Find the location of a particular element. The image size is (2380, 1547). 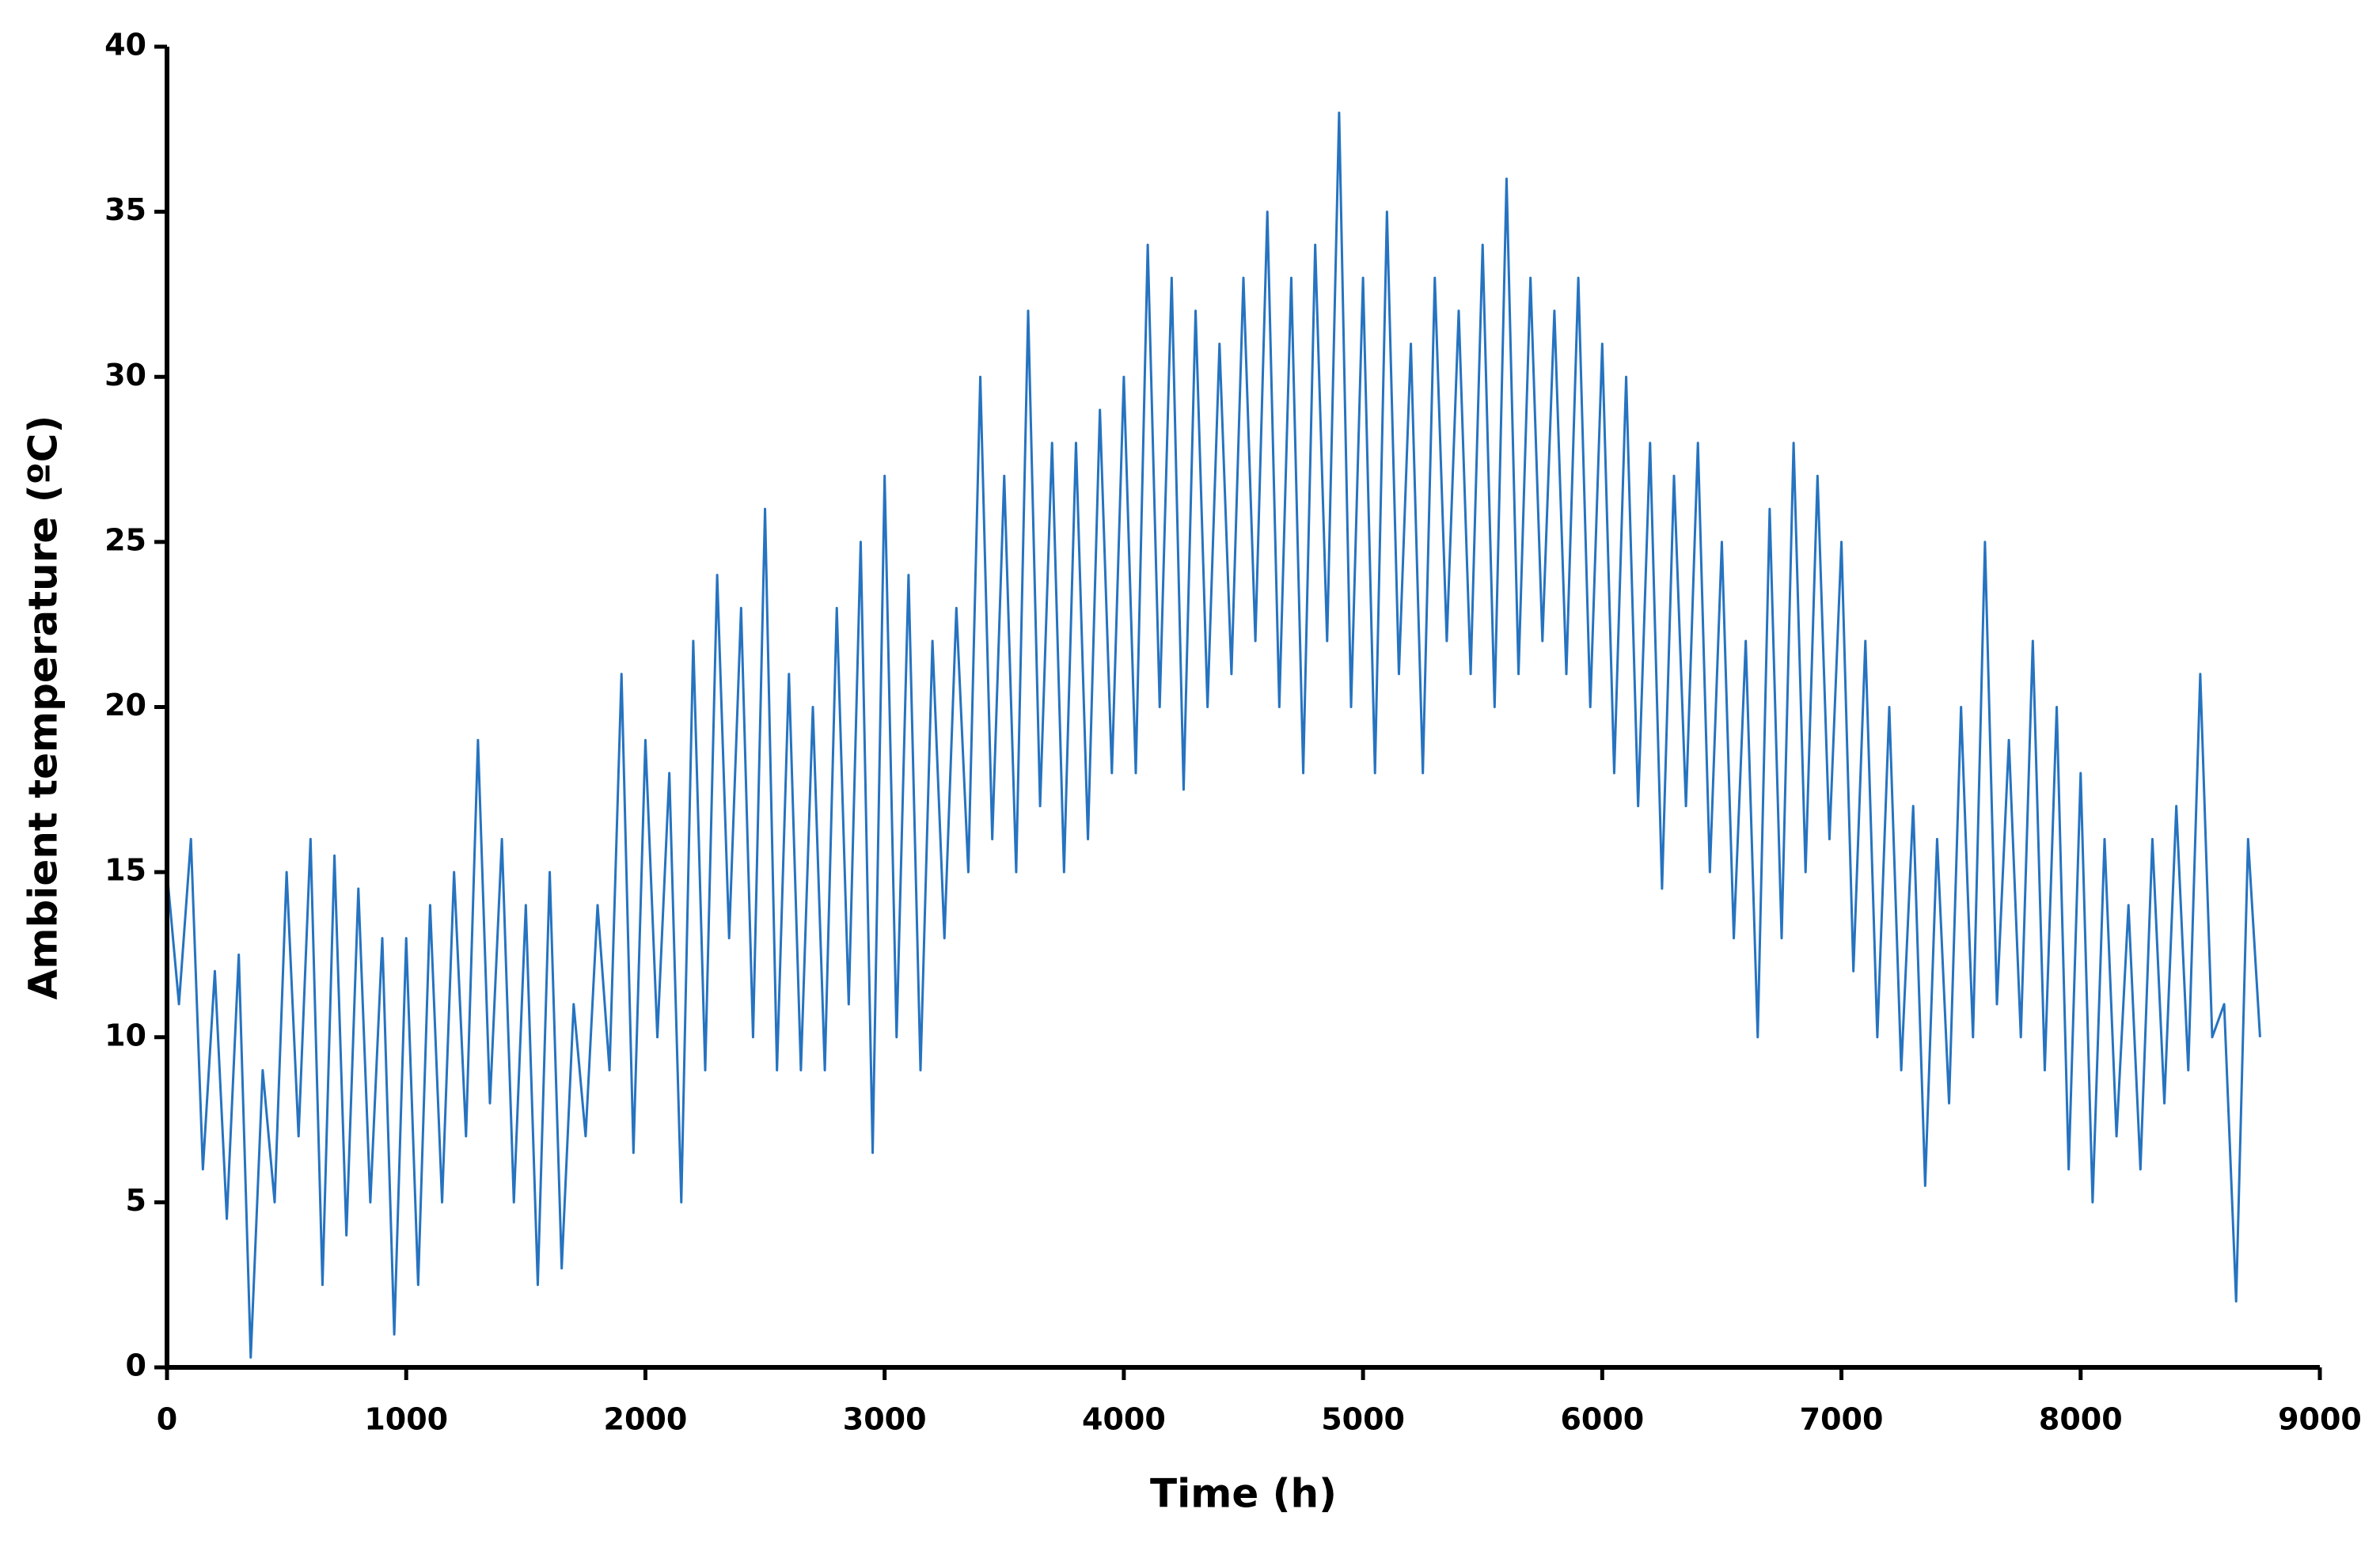

y-tick-label: 0 is located at coordinates (136, 1365).